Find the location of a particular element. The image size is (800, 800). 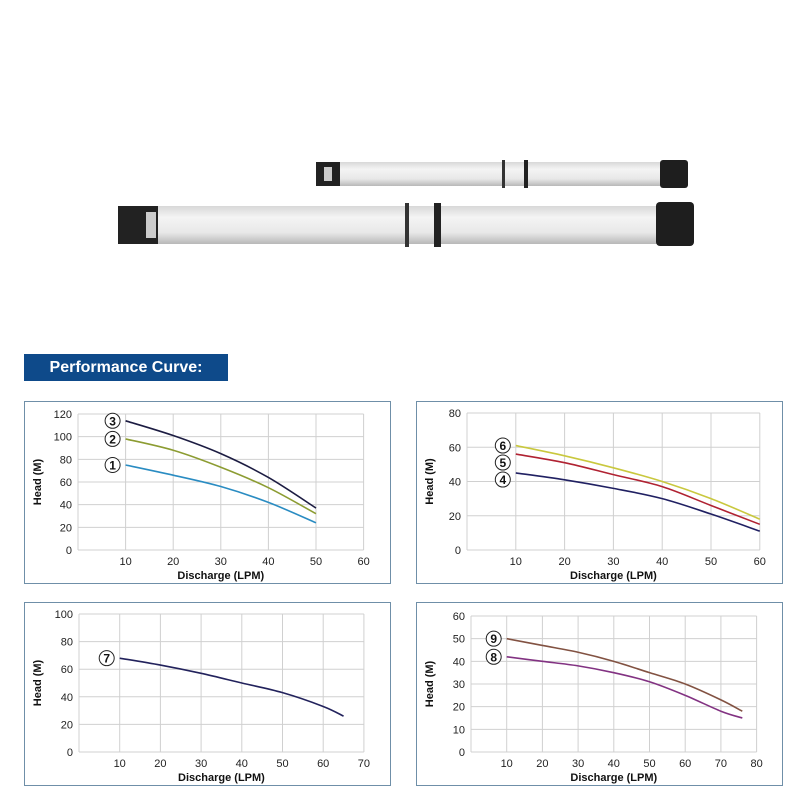

x-tick-label: 80 is located at coordinates (756, 764).